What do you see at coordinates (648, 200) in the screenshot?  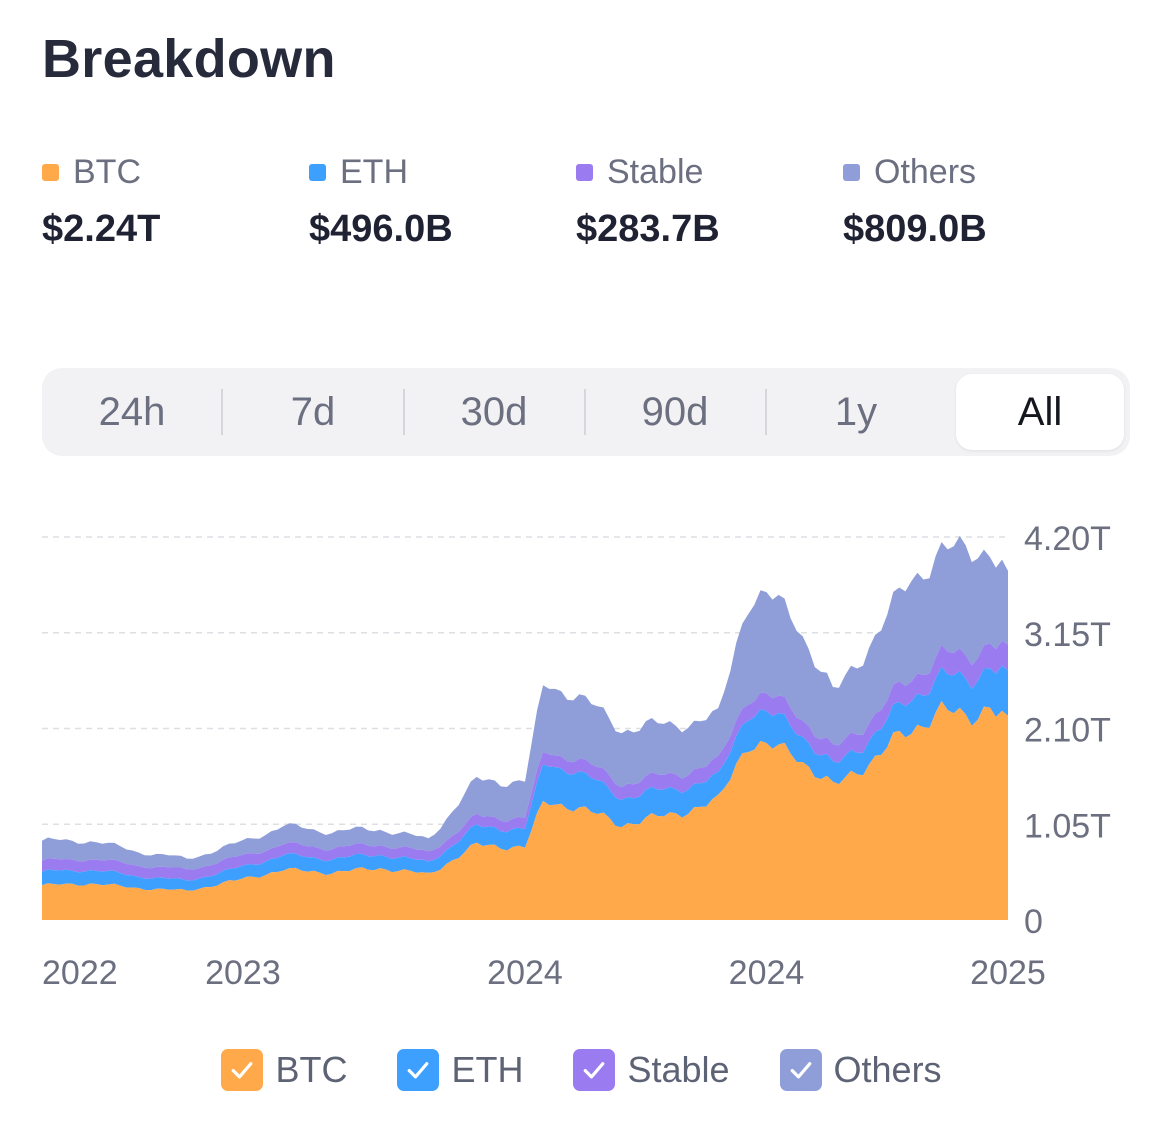 I see `stat-stable: Stable $283.7B` at bounding box center [648, 200].